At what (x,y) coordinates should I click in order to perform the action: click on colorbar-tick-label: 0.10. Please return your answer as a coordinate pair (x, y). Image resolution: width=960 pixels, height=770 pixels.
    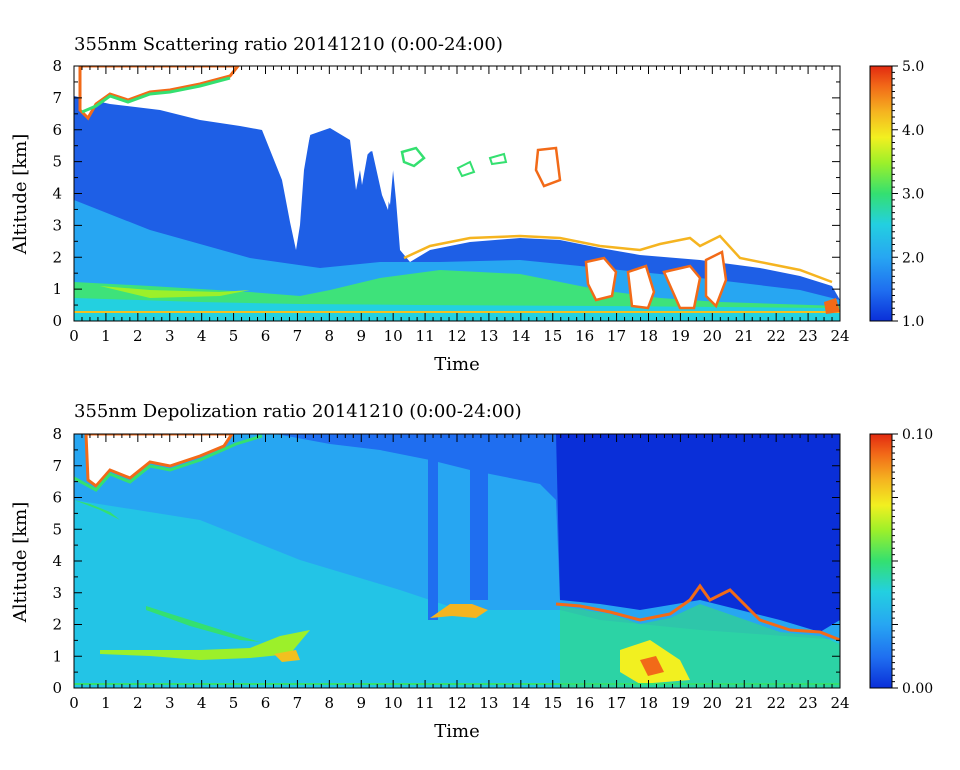
    Looking at the image, I should click on (917, 435).